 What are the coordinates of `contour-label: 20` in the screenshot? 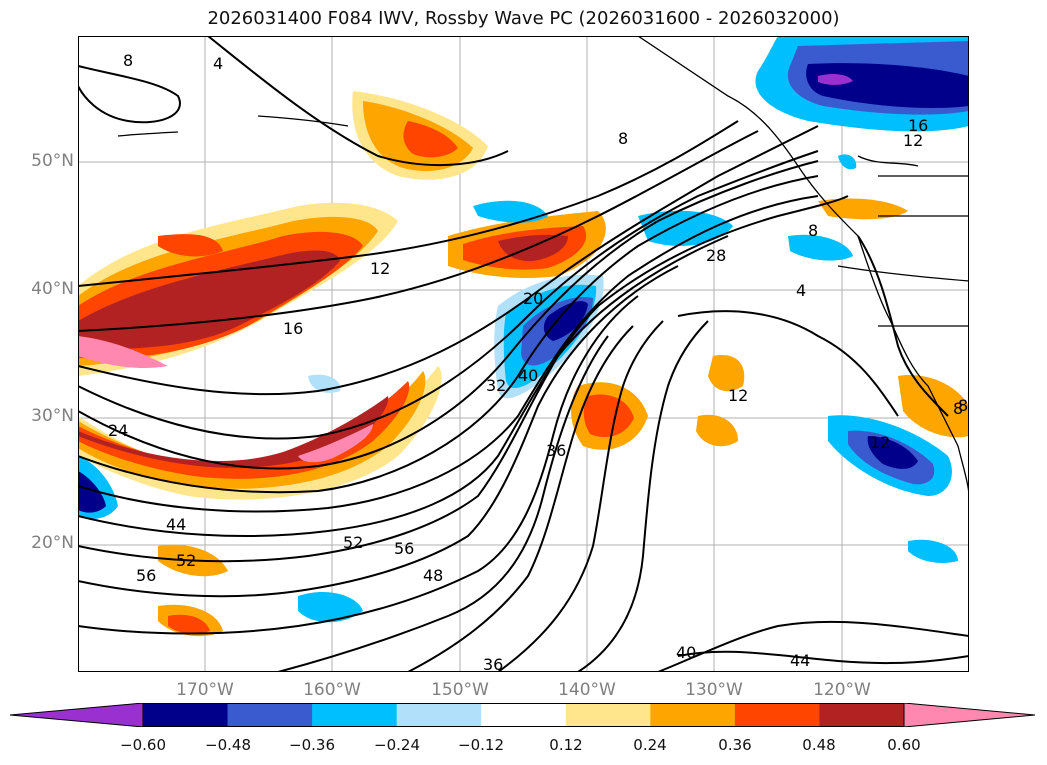 It's located at (533, 298).